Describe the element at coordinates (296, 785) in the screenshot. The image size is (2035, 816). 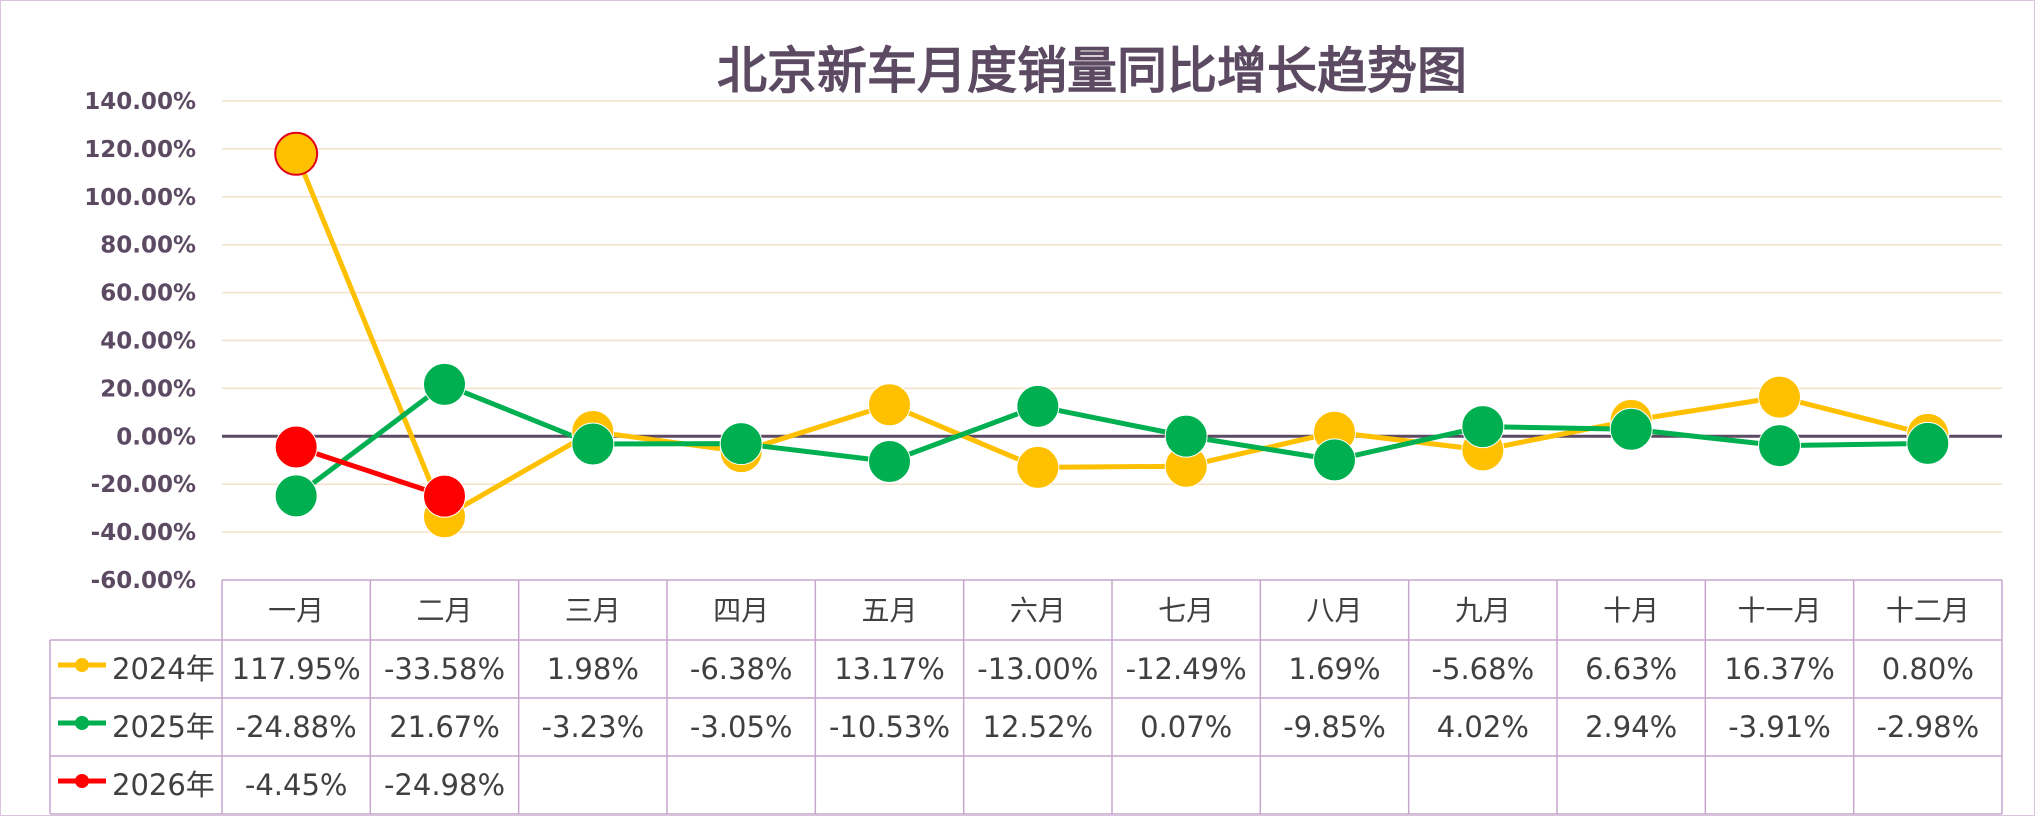
I see `data-table-cell: -4.45%` at that location.